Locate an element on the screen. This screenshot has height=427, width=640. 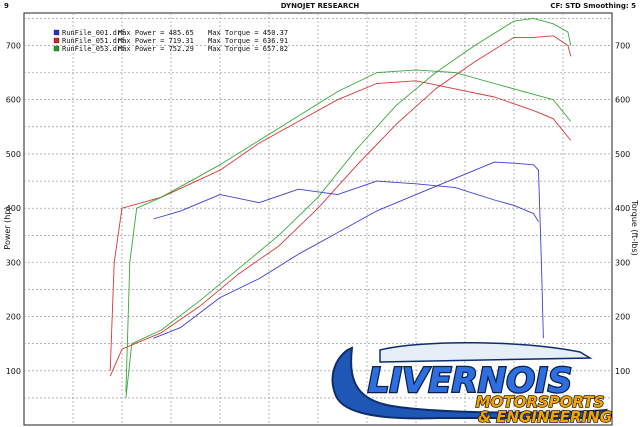
legend-max-power: Max Power = 719.31 is located at coordinates (156, 41).